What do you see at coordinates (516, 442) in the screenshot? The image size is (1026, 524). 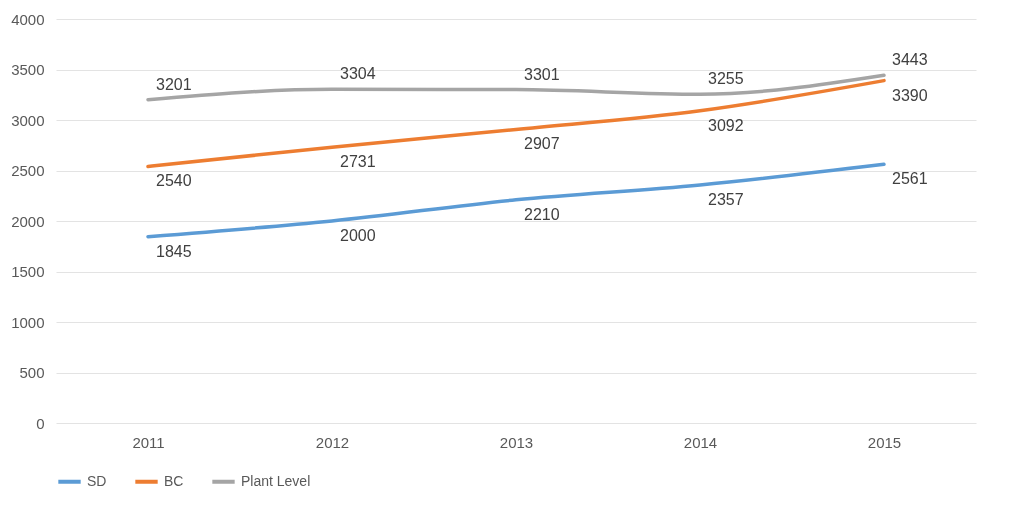 I see `x-tick-label: 2013` at bounding box center [516, 442].